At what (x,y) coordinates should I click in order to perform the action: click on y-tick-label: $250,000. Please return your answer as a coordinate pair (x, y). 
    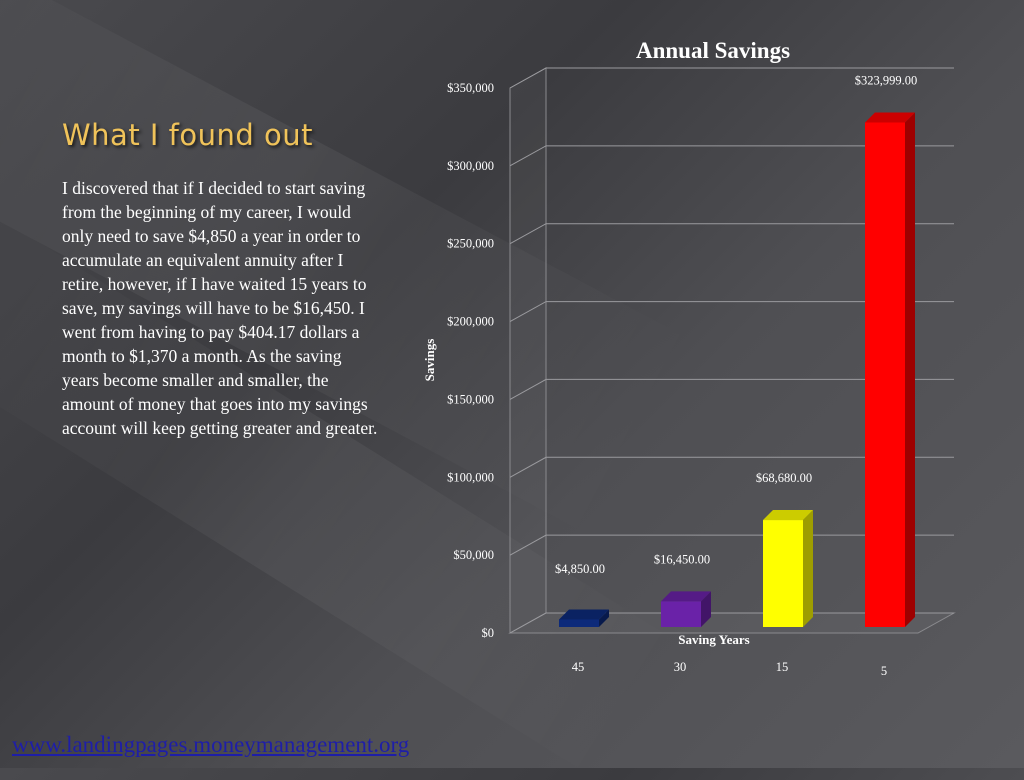
    Looking at the image, I should click on (470, 244).